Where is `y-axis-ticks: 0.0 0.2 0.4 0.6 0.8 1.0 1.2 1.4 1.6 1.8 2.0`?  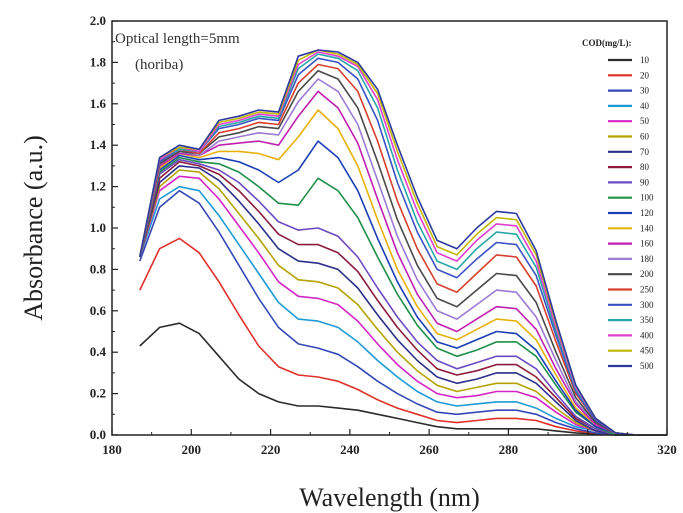
y-axis-ticks: 0.0 0.2 0.4 0.6 0.8 1.0 1.2 1.4 1.6 1.8 2.0 is located at coordinates (104, 227).